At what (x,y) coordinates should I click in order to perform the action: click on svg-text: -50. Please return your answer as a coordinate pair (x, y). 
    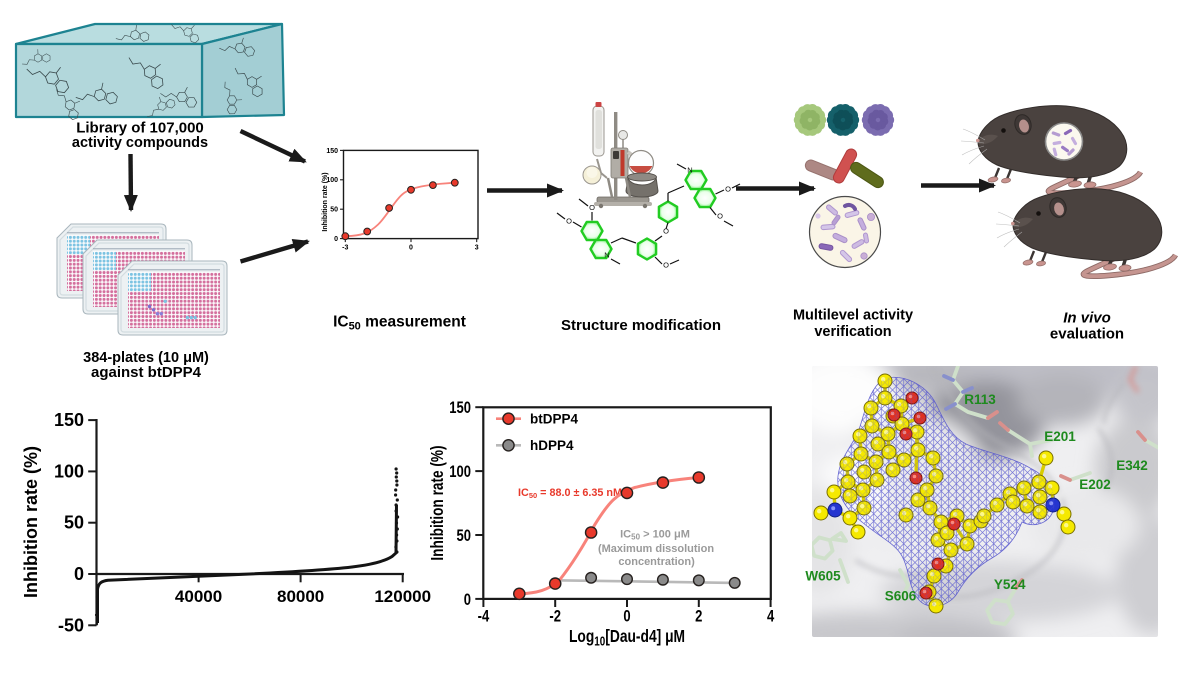
    Looking at the image, I should click on (71, 625).